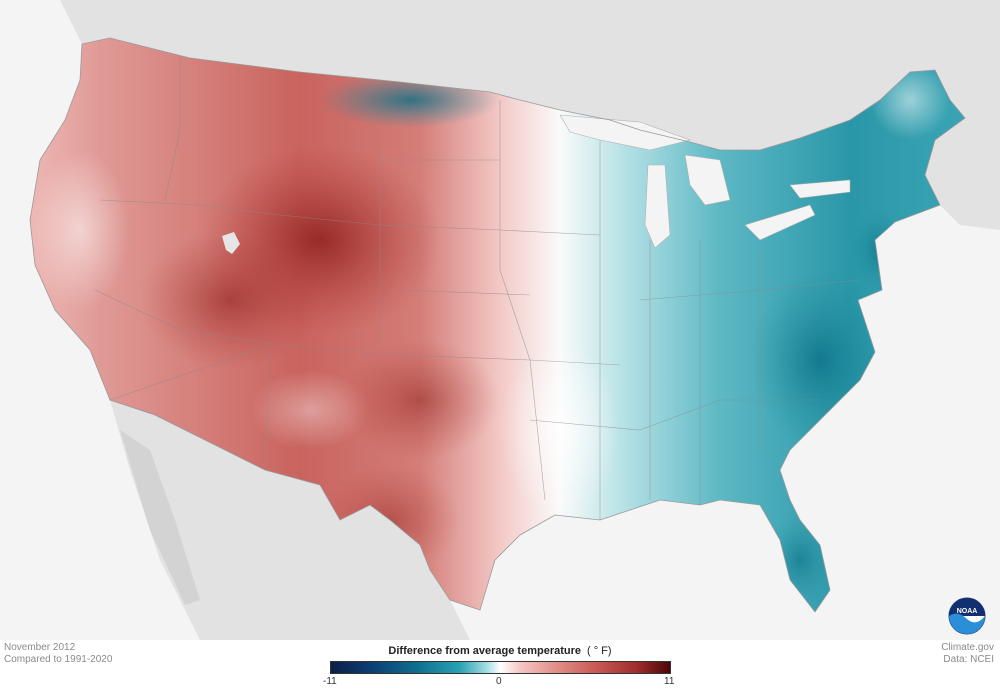 This screenshot has height=690, width=1000. What do you see at coordinates (967, 616) in the screenshot?
I see `noaa-logo-icon: NOAA` at bounding box center [967, 616].